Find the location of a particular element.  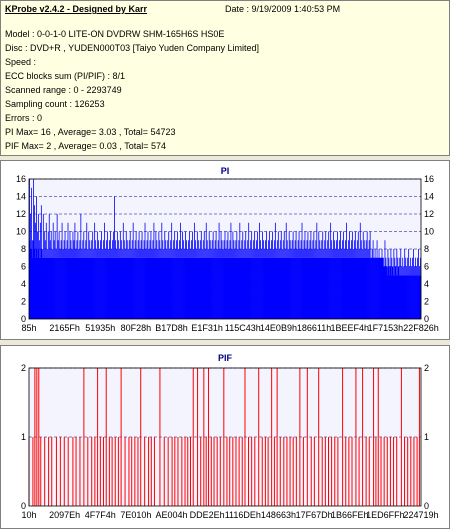

x-tick-label: 85h is located at coordinates (28, 328).